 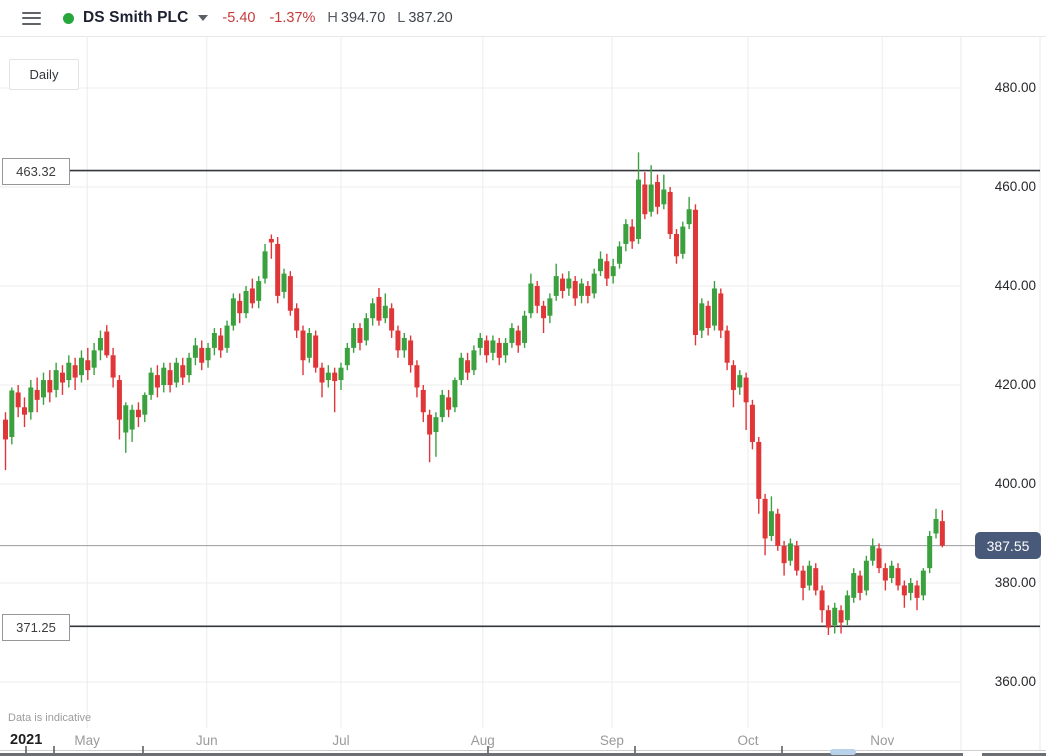 What do you see at coordinates (363, 18) in the screenshot?
I see `high-value: 394.70` at bounding box center [363, 18].